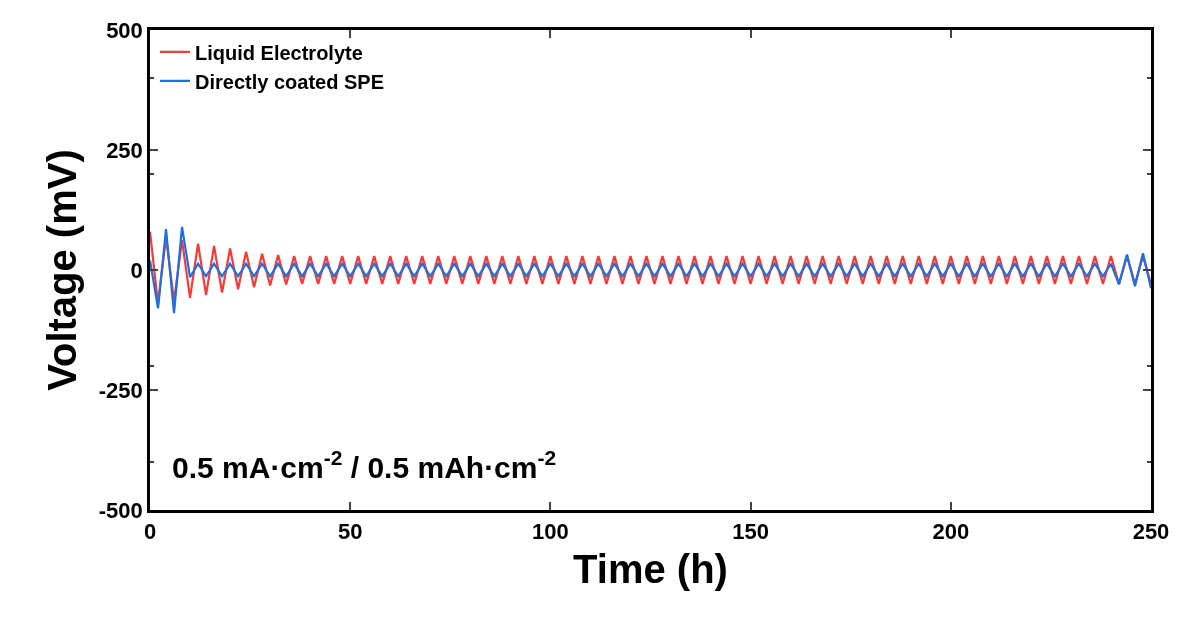 This screenshot has width=1179, height=630. Describe the element at coordinates (120, 390) in the screenshot. I see `y-tick-label: -250` at that location.